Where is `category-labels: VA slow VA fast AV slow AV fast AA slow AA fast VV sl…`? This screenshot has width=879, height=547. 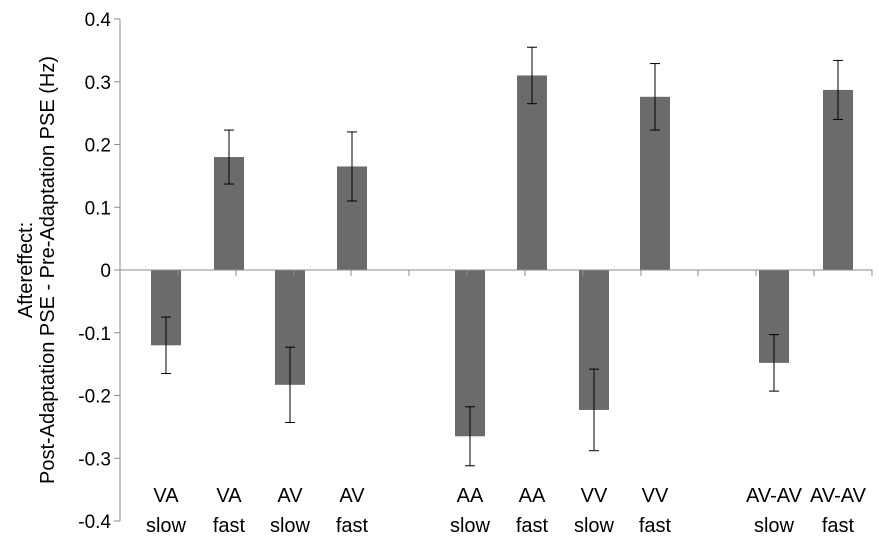 category-labels: VA slow VA fast AV slow AV fast AA slow AA fast VV sl… is located at coordinates (506, 511).